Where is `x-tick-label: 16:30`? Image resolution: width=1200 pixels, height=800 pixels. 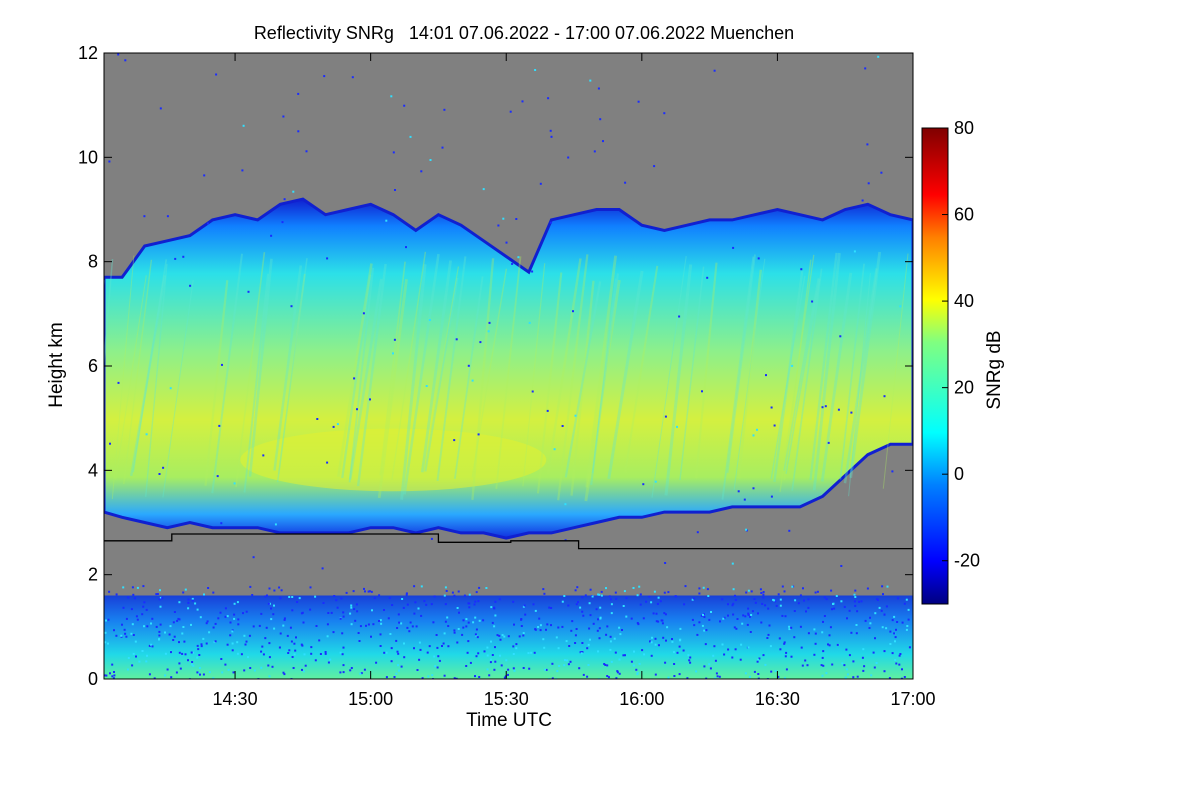
x-tick-label: 16:30 is located at coordinates (777, 699).